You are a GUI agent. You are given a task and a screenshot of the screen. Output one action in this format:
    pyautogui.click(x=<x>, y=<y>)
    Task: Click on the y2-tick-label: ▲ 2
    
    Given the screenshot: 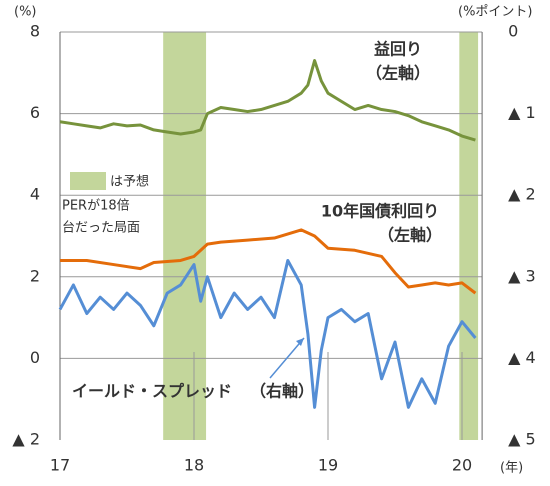 What is the action you would take?
    pyautogui.click(x=522, y=194)
    